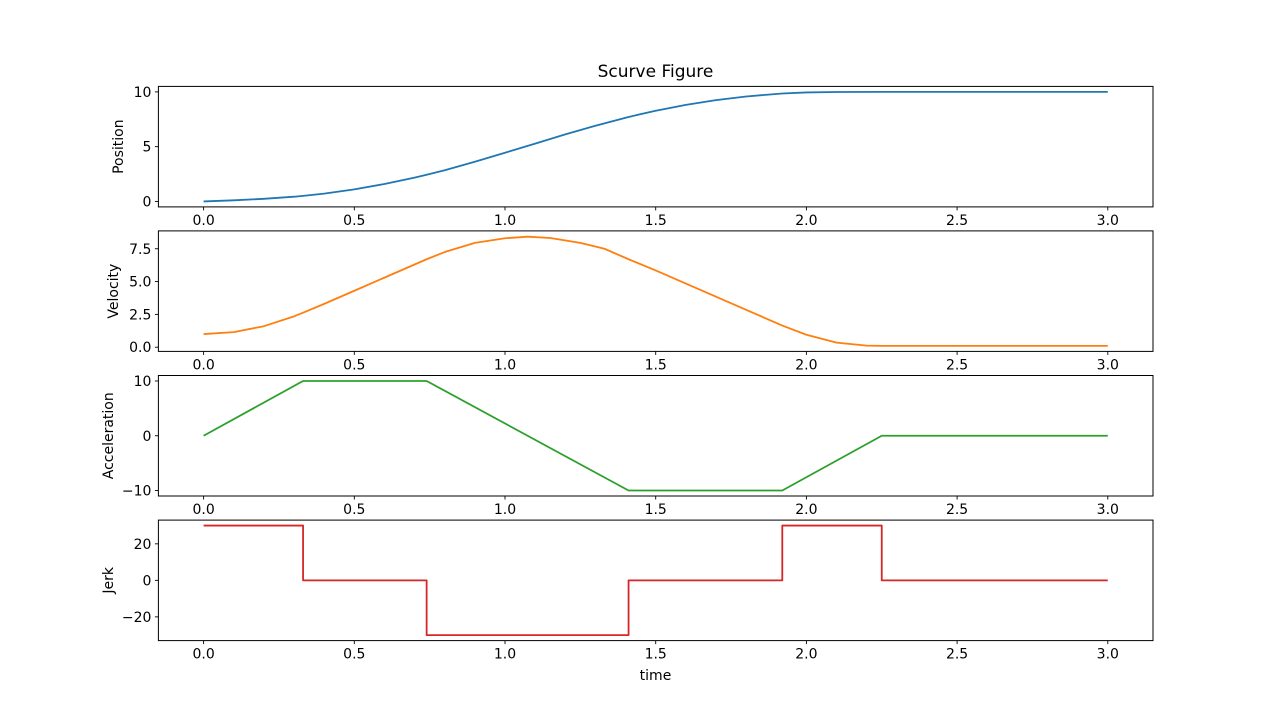  I want to click on jerk-y-ticks: −20 0 20, so click(140, 581).